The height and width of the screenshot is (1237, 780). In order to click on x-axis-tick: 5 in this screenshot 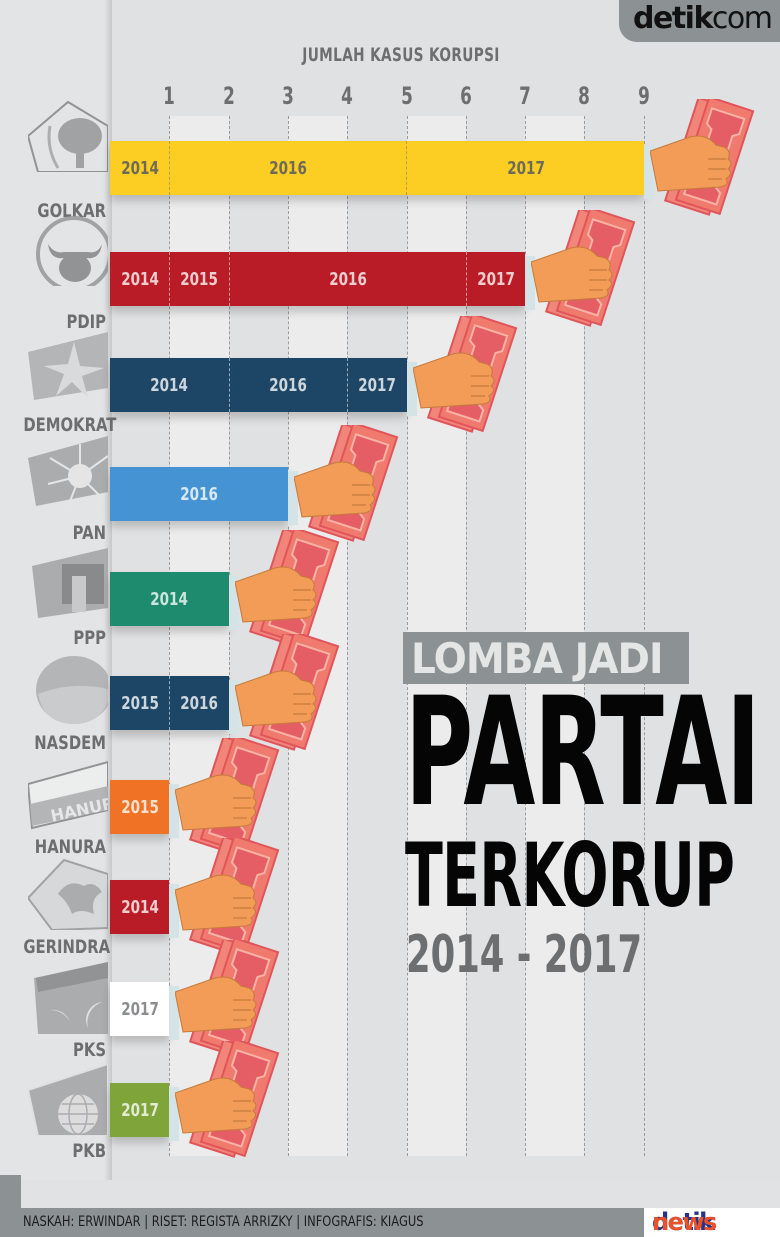, I will do `click(406, 96)`.